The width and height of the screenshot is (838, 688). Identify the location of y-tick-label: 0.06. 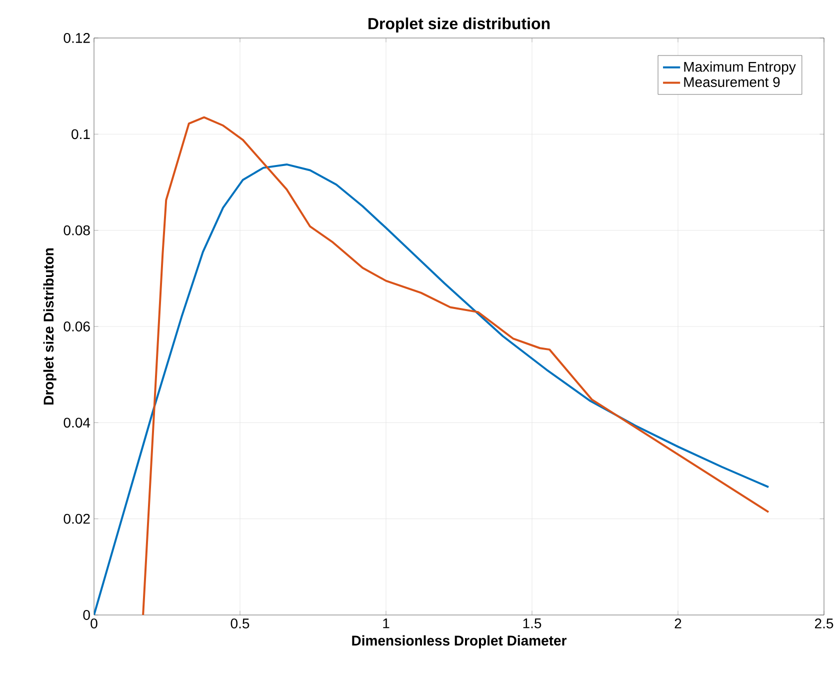
(77, 327).